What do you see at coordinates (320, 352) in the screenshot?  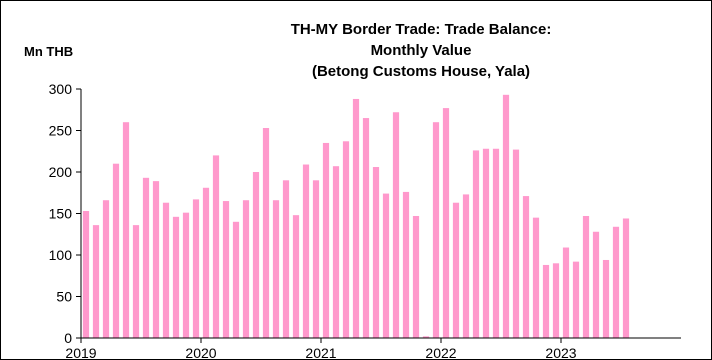 I see `x-tick-label: 2021` at bounding box center [320, 352].